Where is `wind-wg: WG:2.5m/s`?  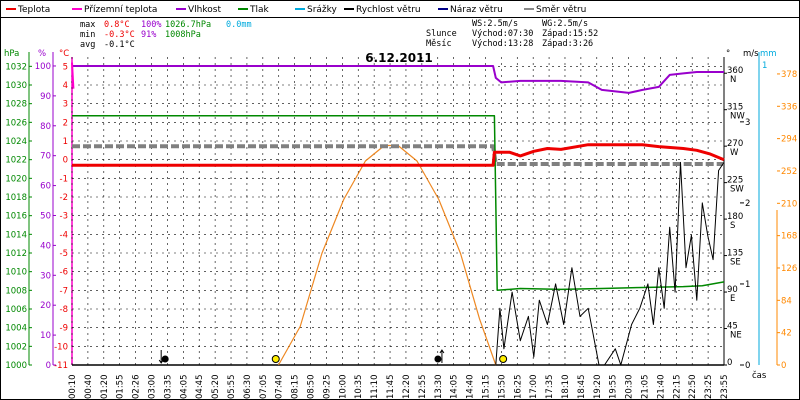
wind-wg: WG:2.5m/s is located at coordinates (565, 24).